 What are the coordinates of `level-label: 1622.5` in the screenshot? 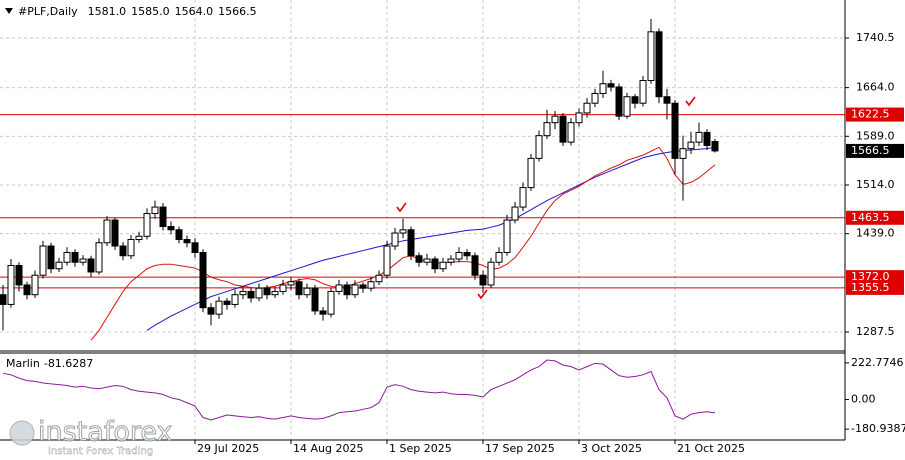 It's located at (870, 114).